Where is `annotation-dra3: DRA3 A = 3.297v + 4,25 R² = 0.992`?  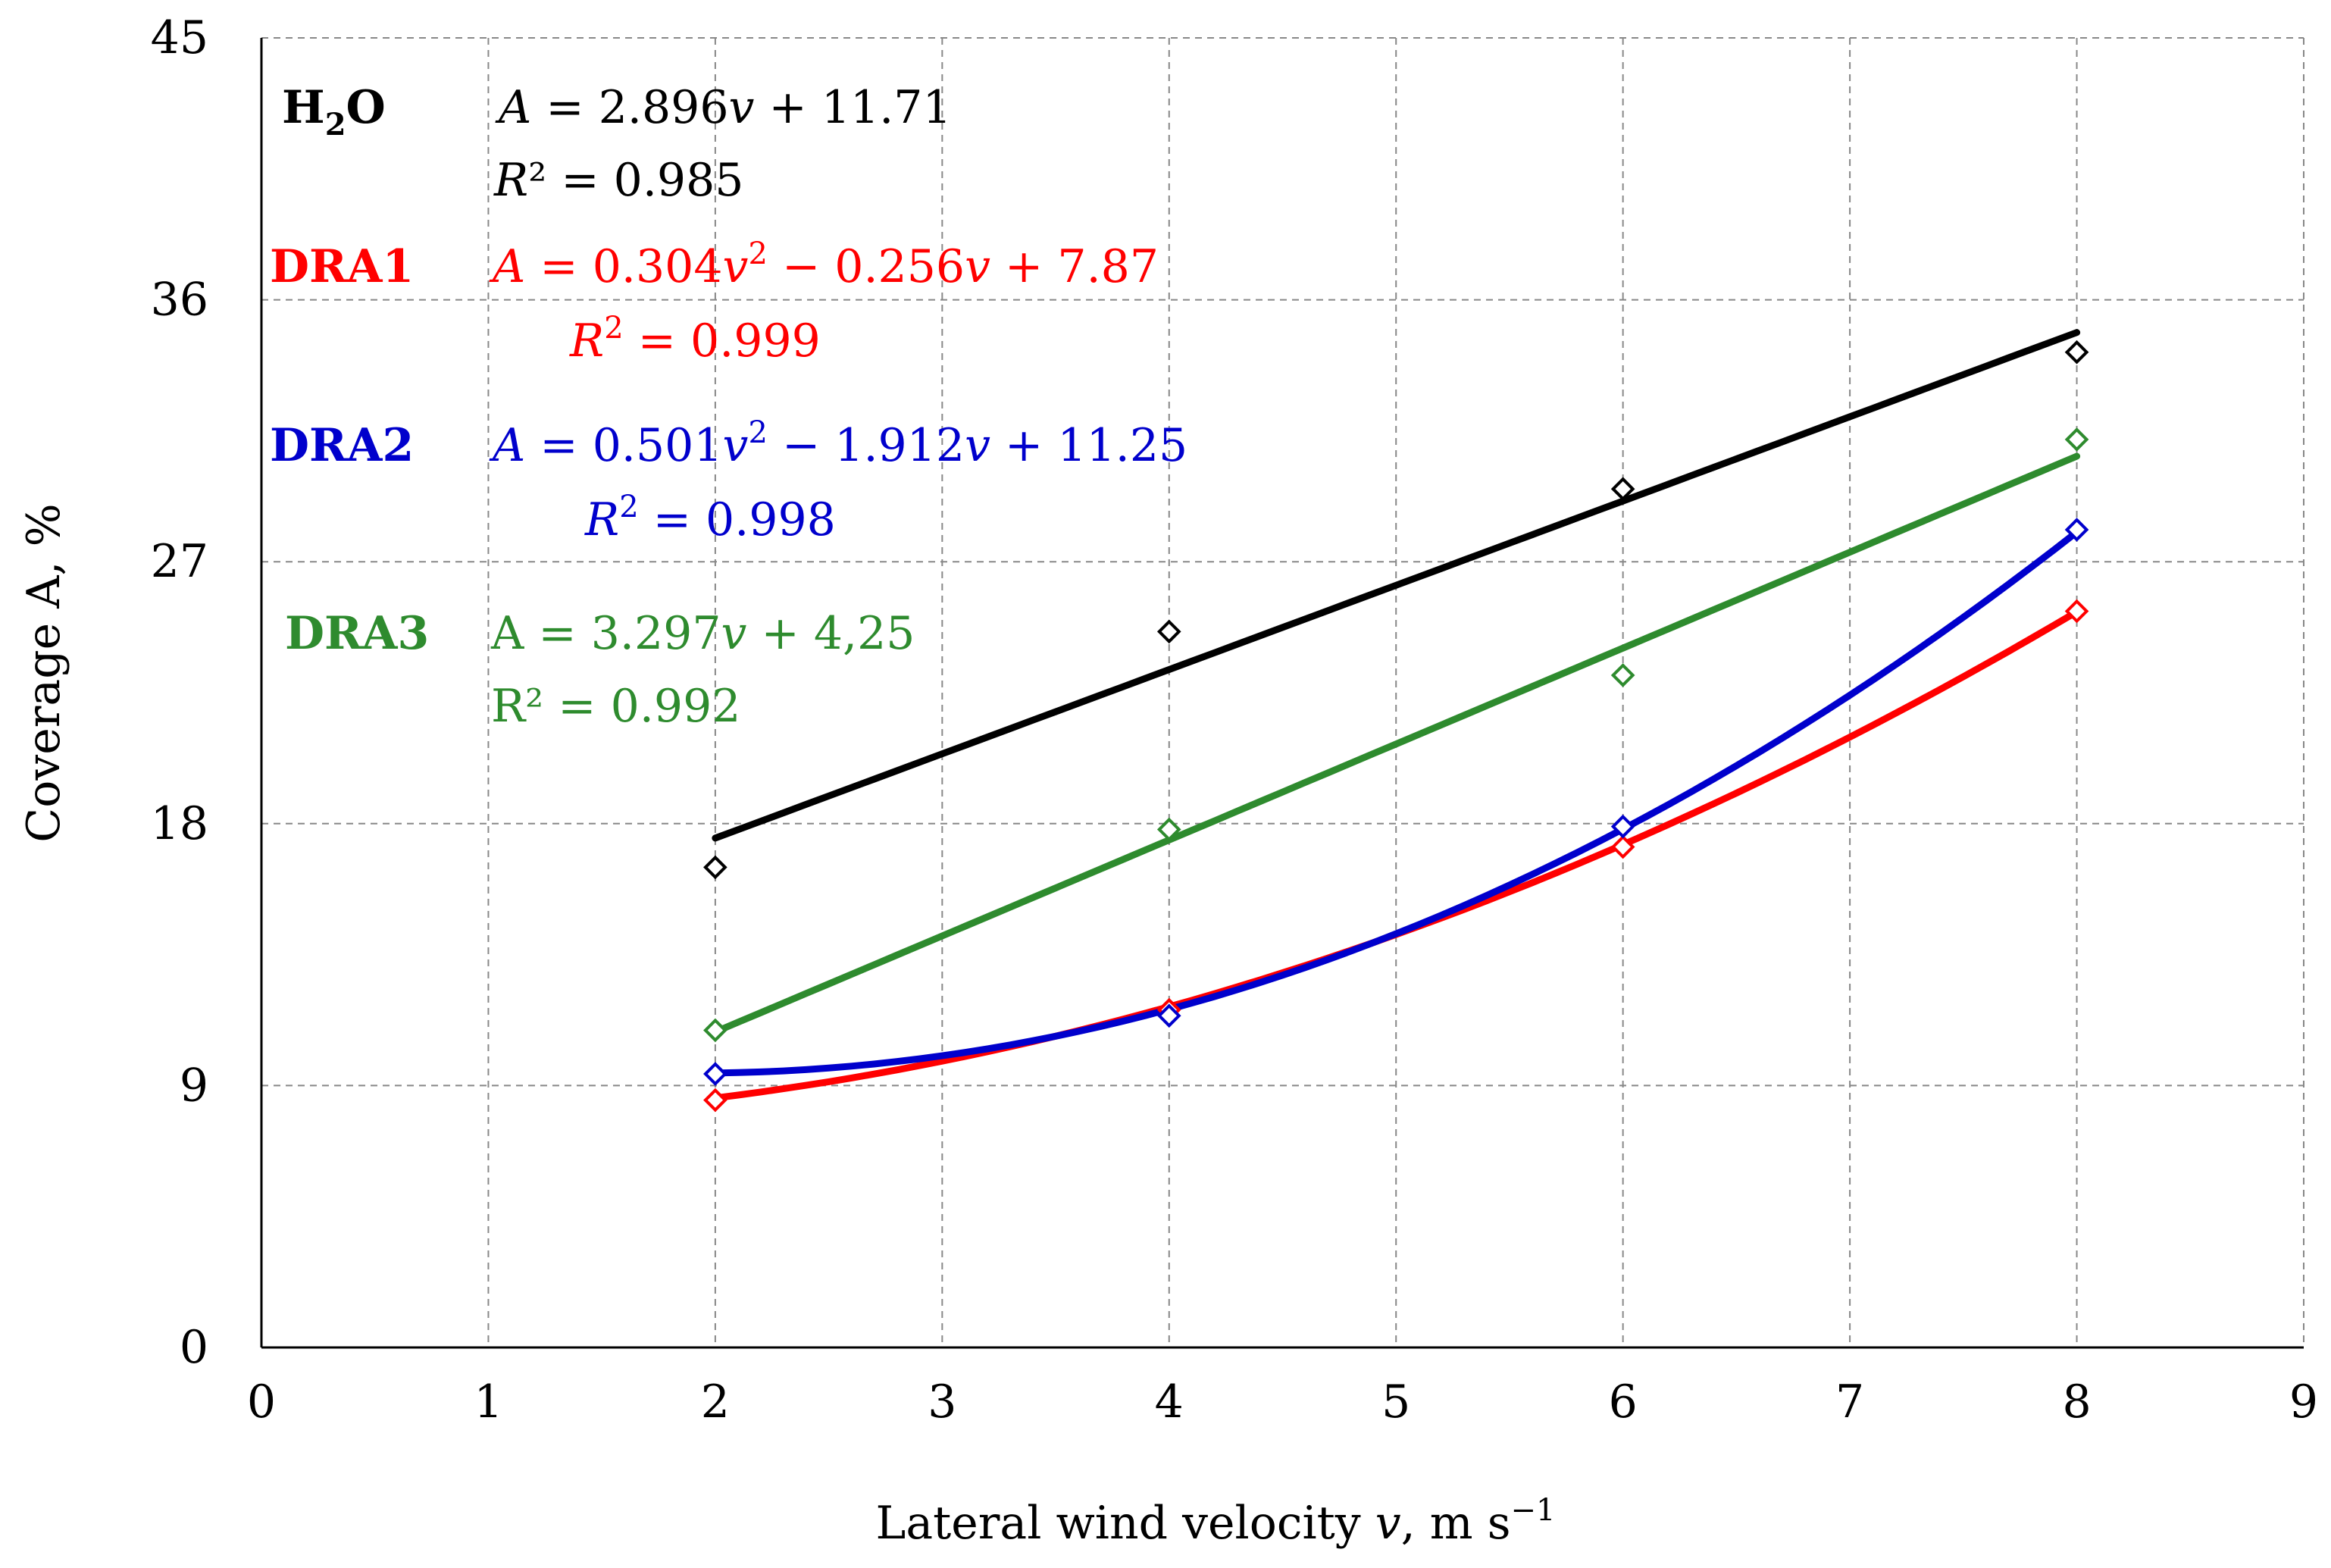 annotation-dra3: DRA3 A = 3.297v + 4,25 R² = 0.992 is located at coordinates (600, 670).